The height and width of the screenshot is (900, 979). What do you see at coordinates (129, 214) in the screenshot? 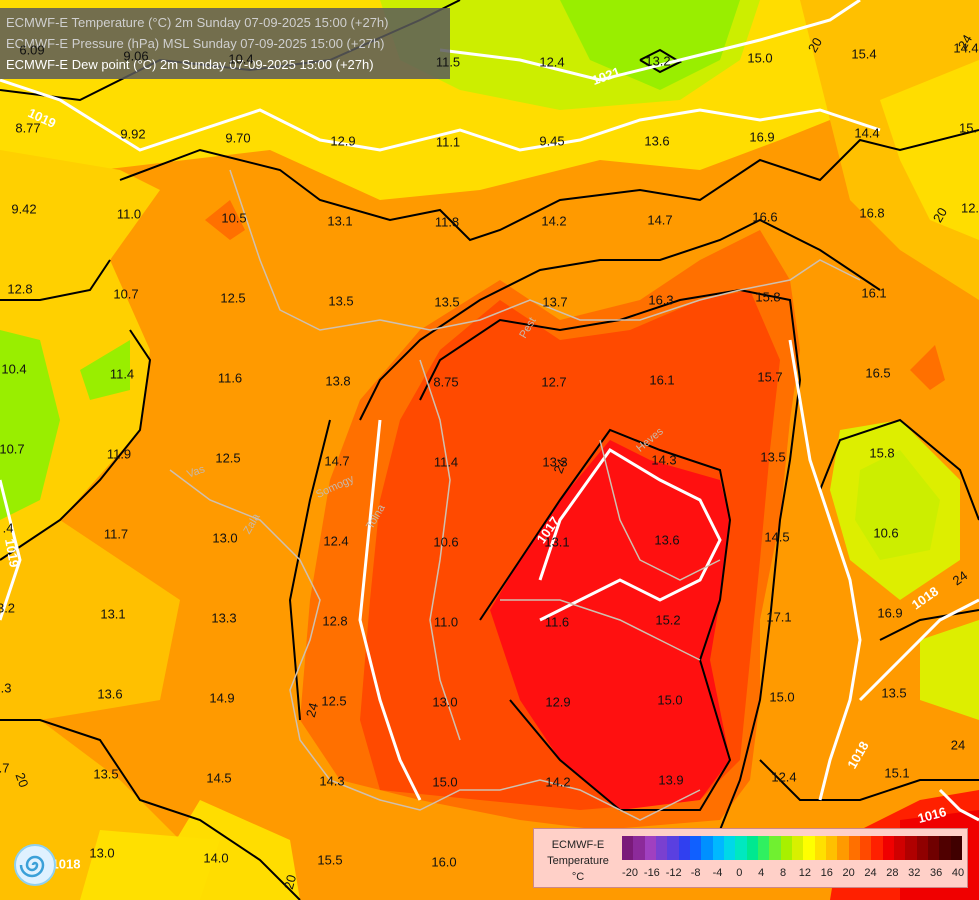
I see `dewpoint-value: 11.0` at bounding box center [129, 214].